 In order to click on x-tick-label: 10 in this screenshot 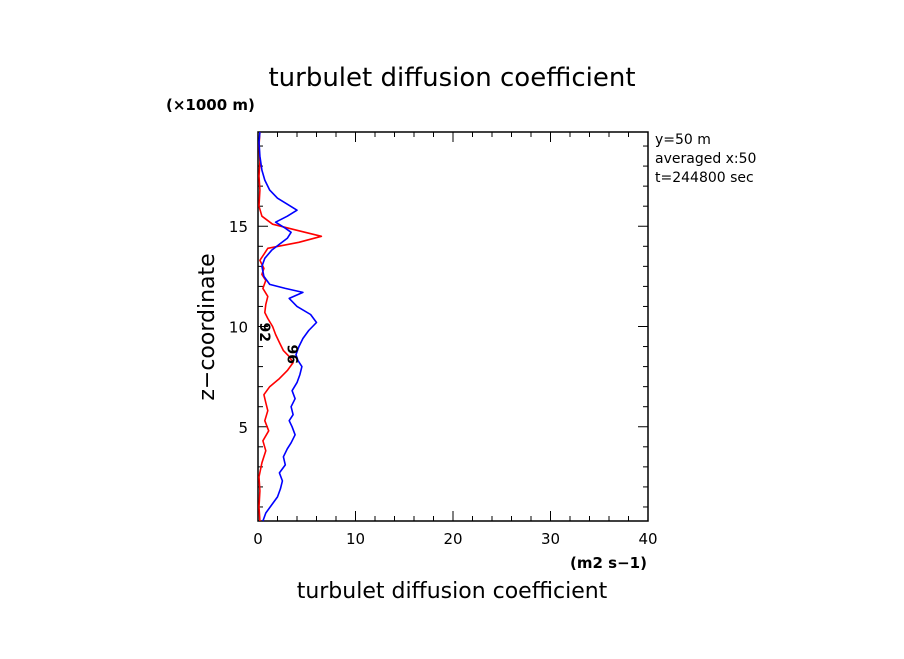, I will do `click(355, 539)`.